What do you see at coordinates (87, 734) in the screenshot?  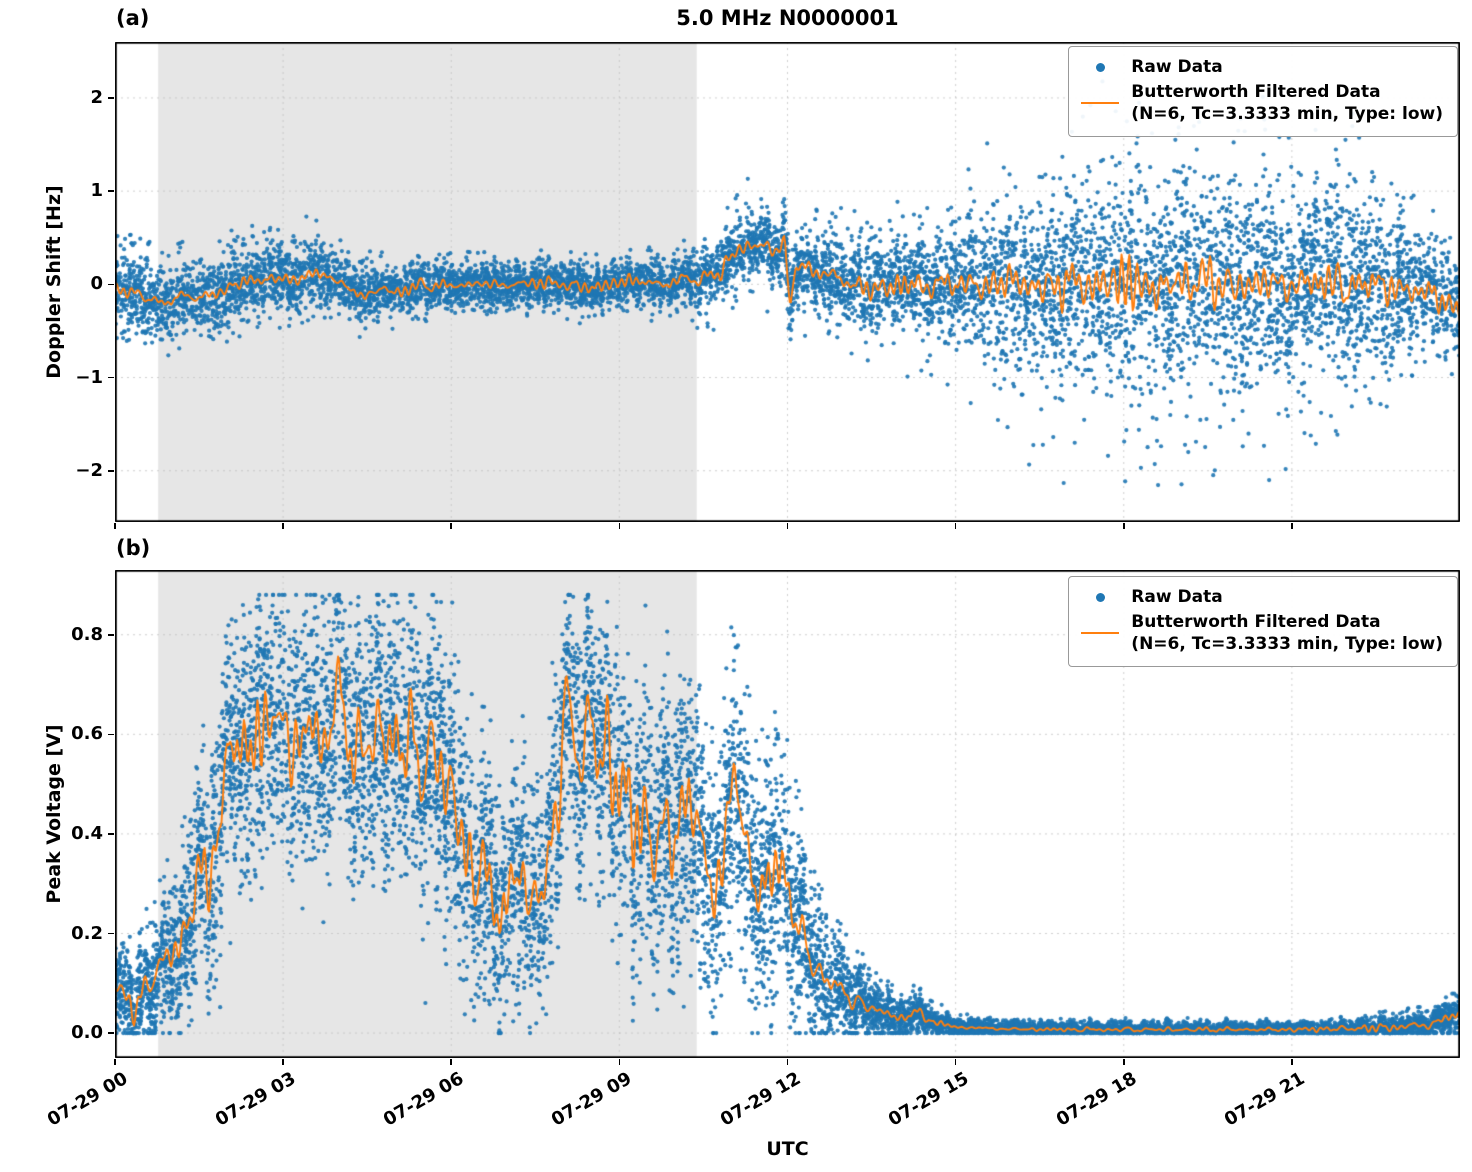 I see `y-tick-label: 0.6` at bounding box center [87, 734].